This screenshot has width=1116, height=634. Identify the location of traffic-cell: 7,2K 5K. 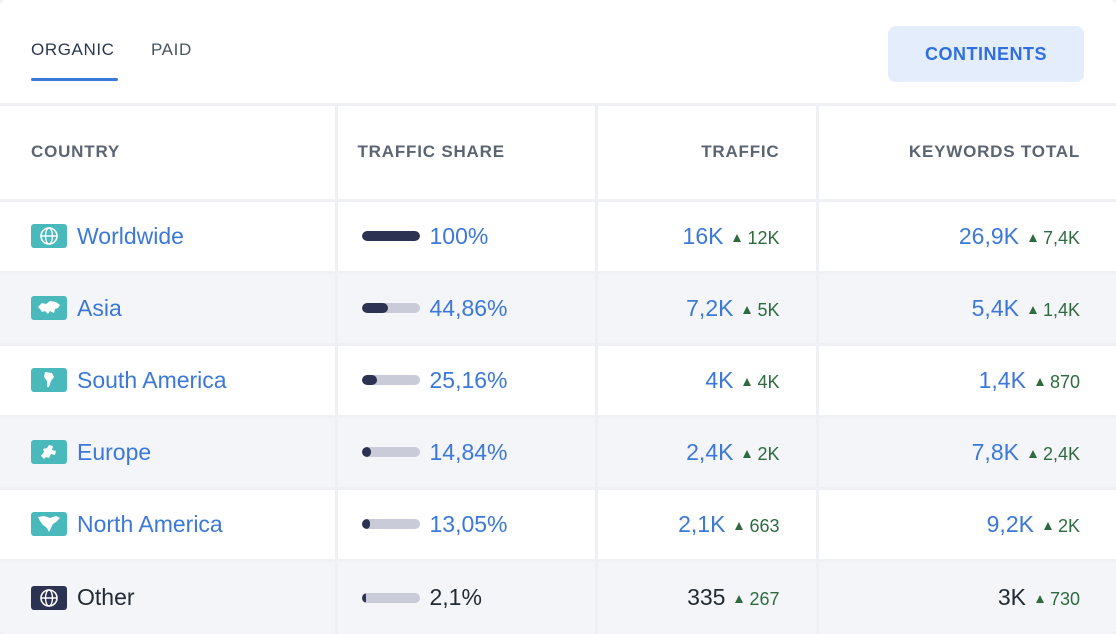
(707, 309).